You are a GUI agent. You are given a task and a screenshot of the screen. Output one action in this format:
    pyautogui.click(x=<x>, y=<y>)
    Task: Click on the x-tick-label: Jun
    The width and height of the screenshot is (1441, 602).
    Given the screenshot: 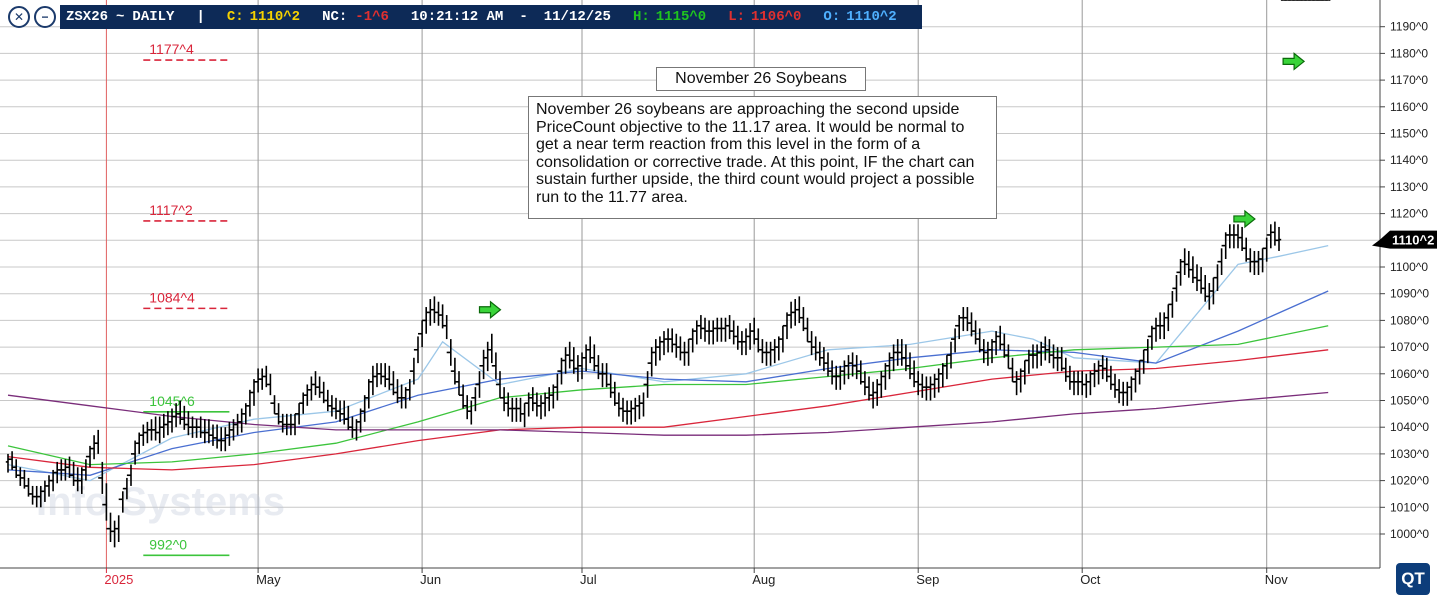 What is the action you would take?
    pyautogui.click(x=430, y=579)
    